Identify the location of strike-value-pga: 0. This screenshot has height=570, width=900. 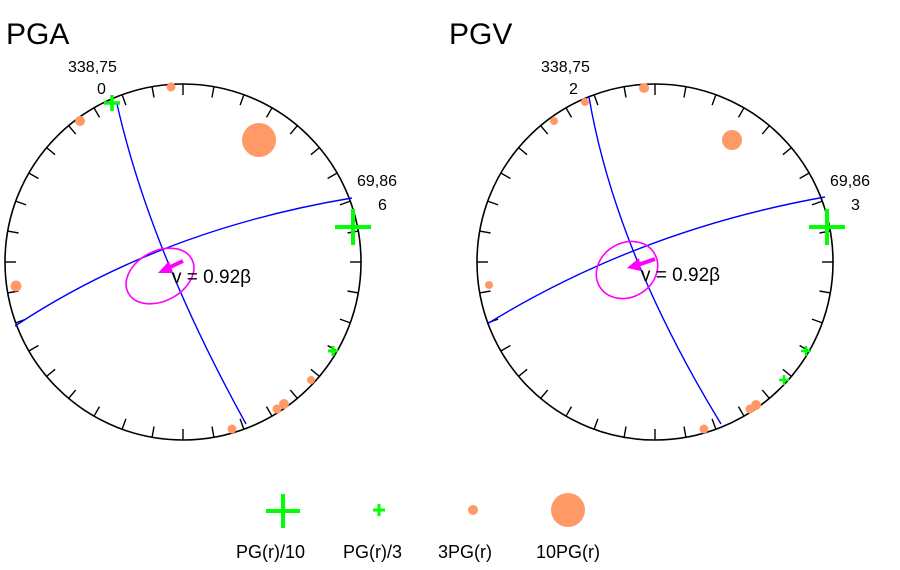
(101, 89).